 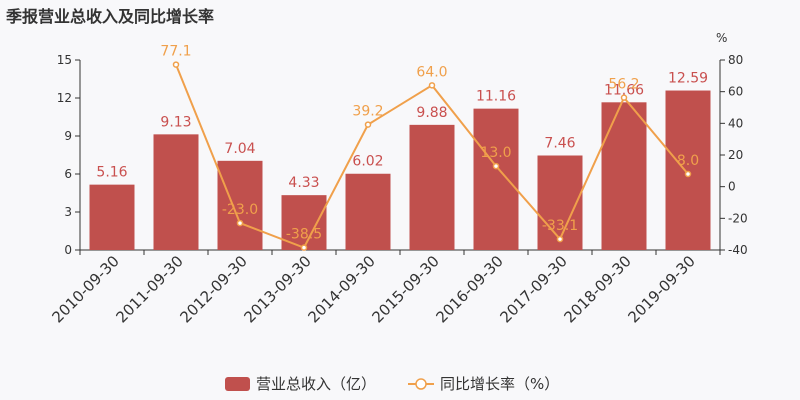 I want to click on revenue-bar-label: 7.46, so click(x=559, y=144).